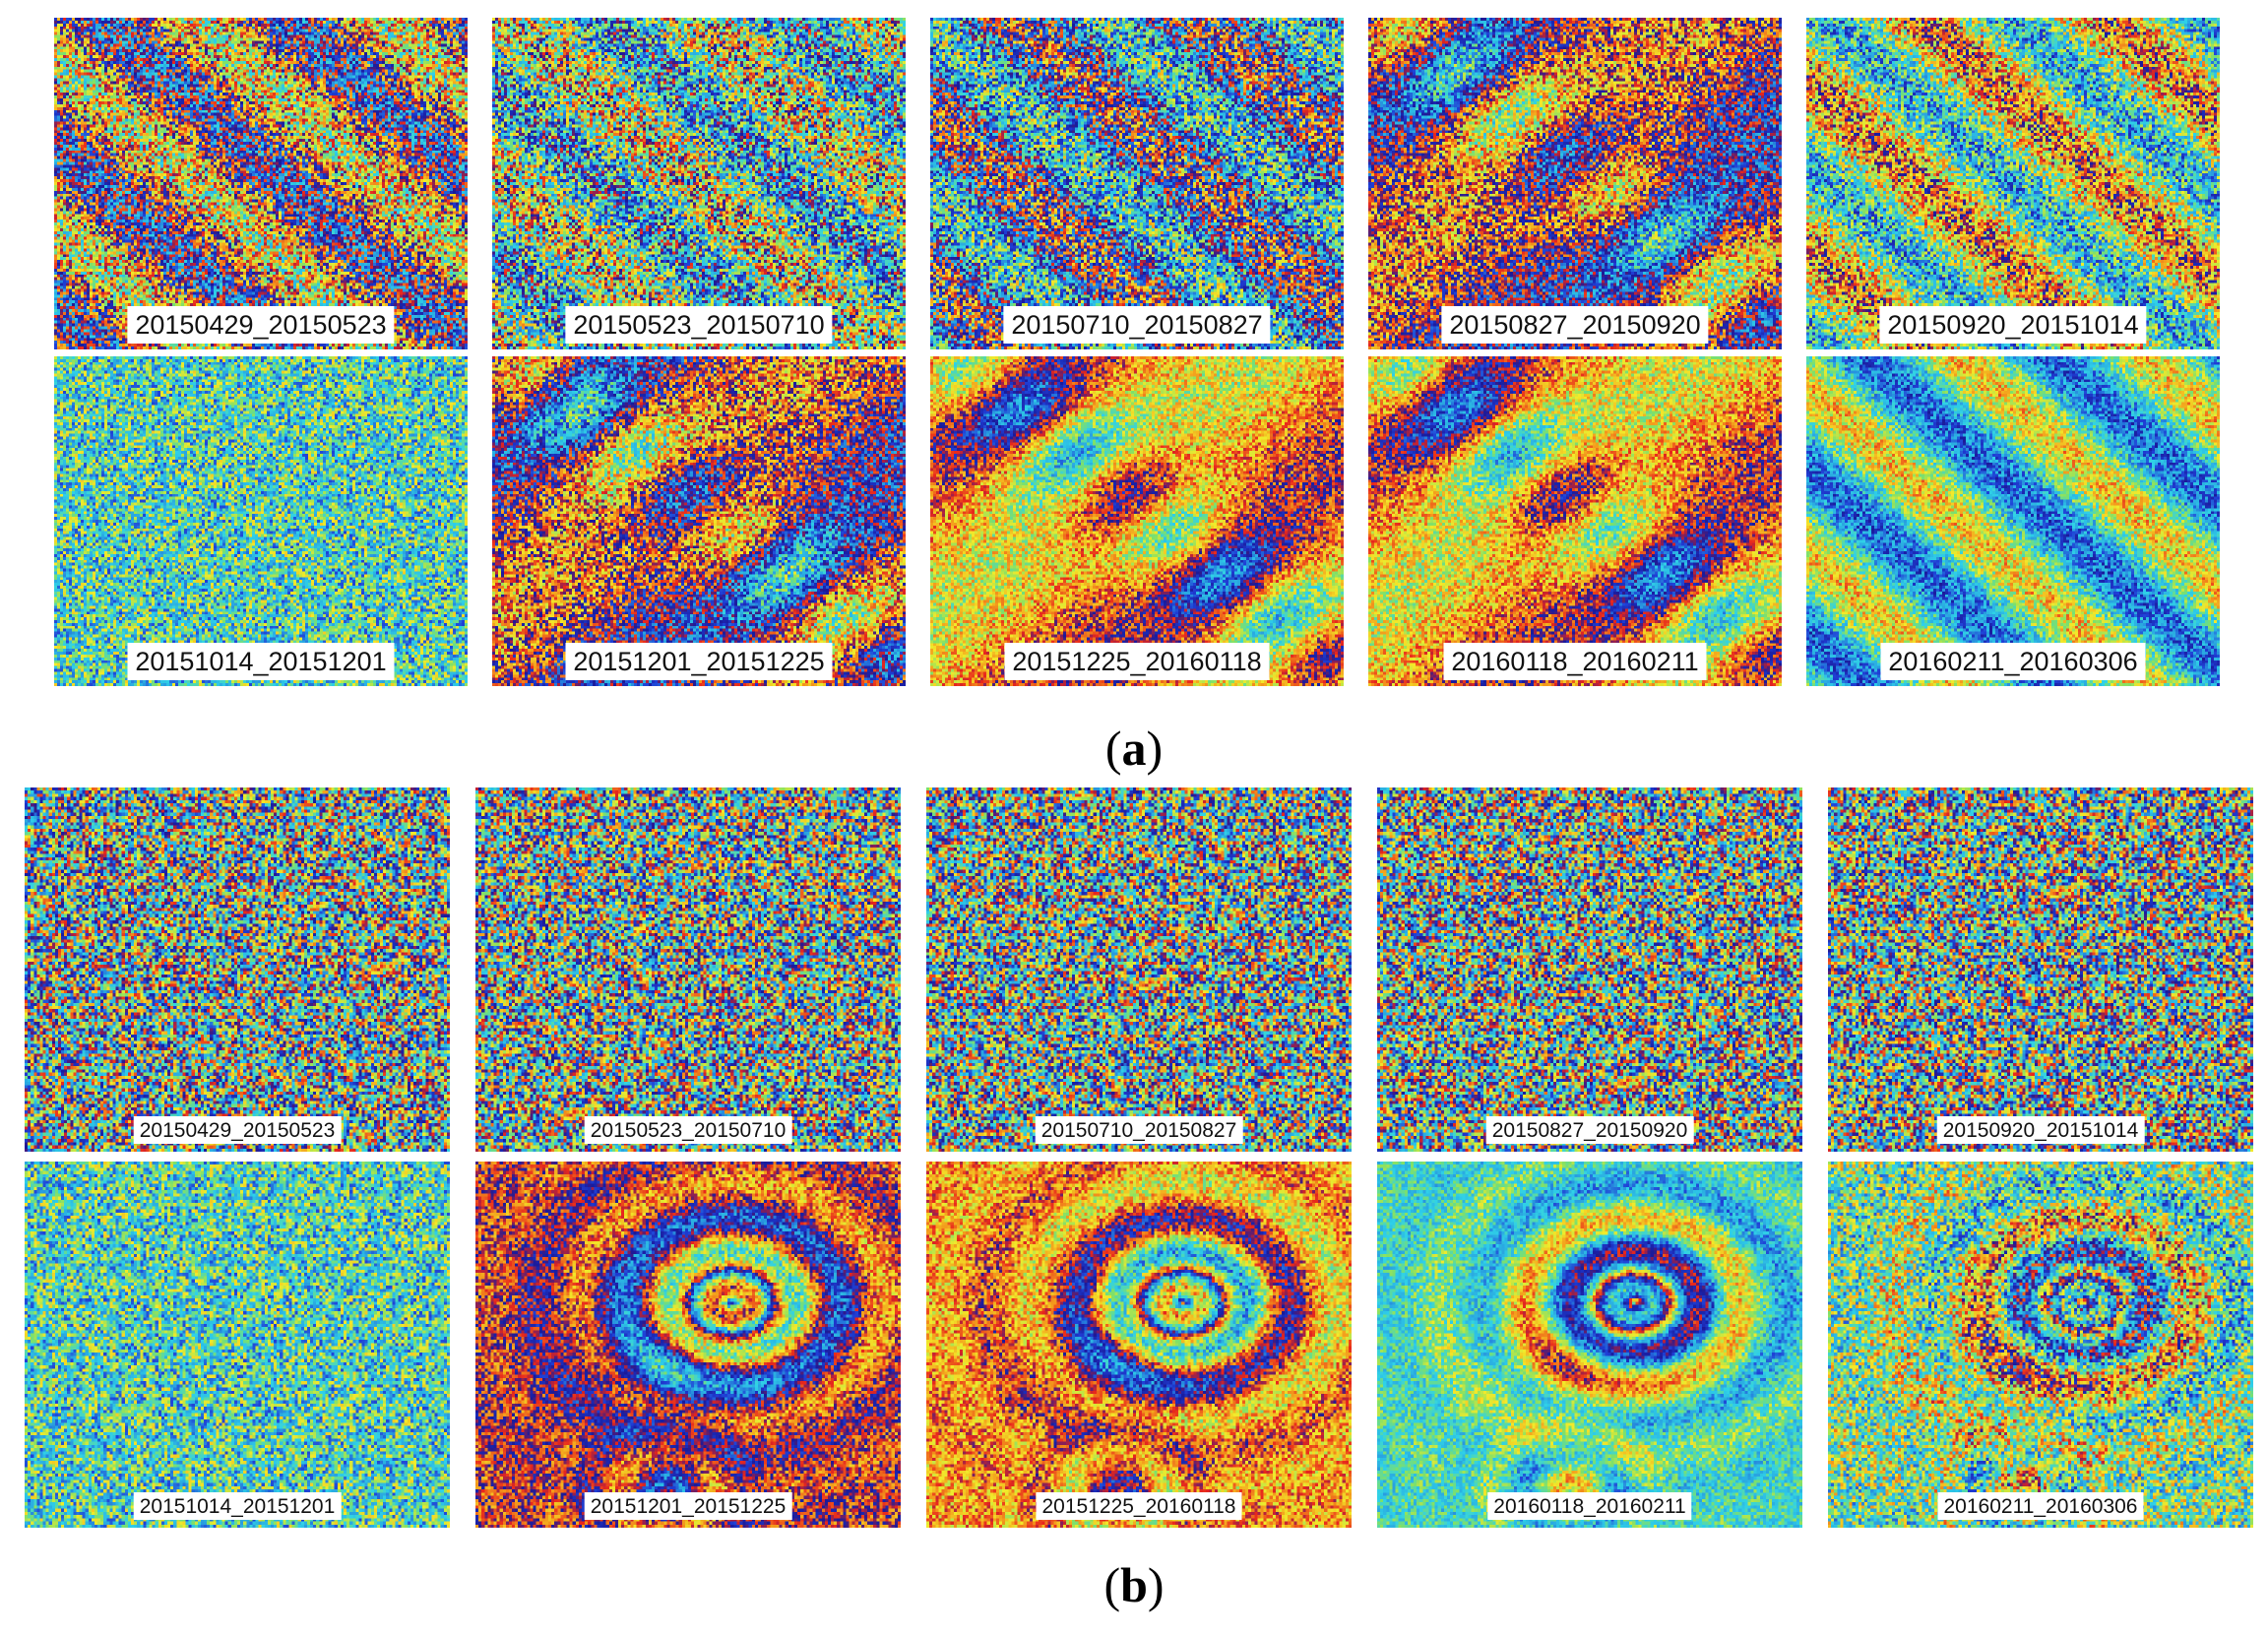  Describe the element at coordinates (1134, 749) in the screenshot. I see `panel-a-caption: (a)` at that location.